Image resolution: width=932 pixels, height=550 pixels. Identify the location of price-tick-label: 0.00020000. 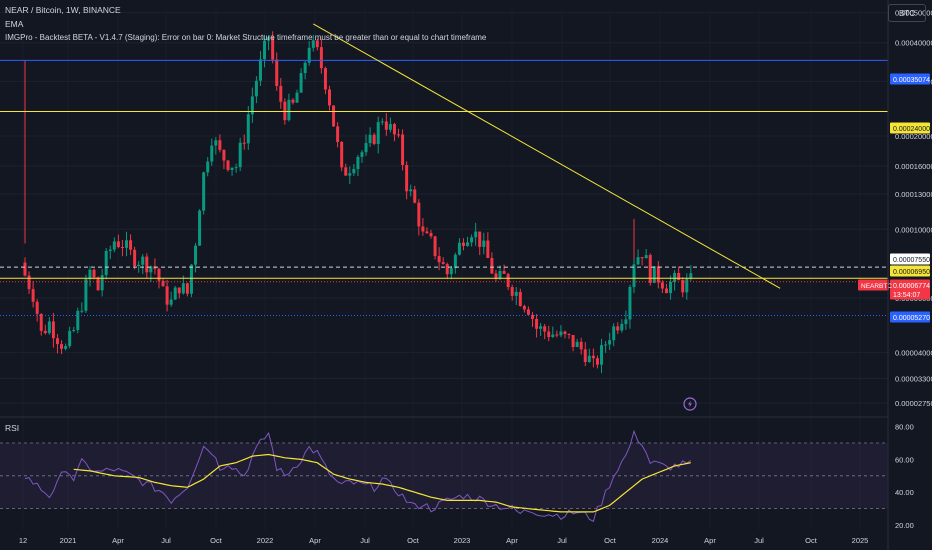
(913, 136).